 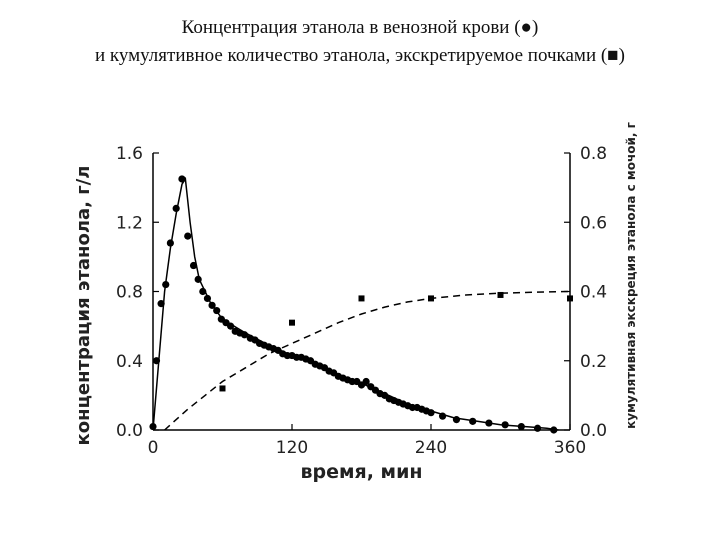 What do you see at coordinates (83, 306) in the screenshot?
I see `y-left-axis-label: концентрация этанола, г/л` at bounding box center [83, 306].